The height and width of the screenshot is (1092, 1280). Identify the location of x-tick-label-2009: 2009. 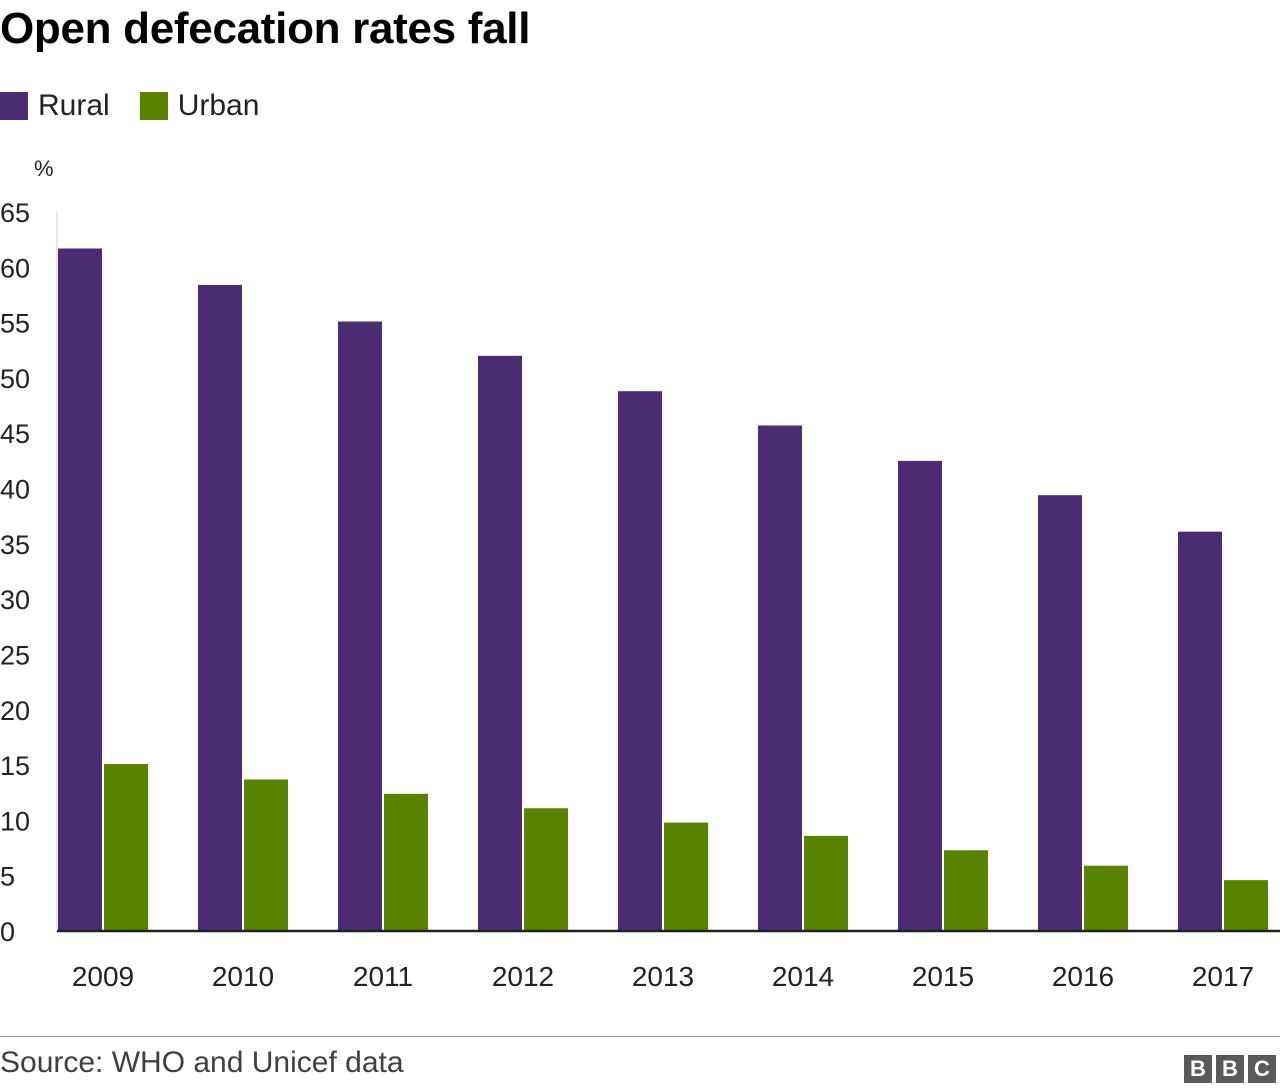
(103, 976).